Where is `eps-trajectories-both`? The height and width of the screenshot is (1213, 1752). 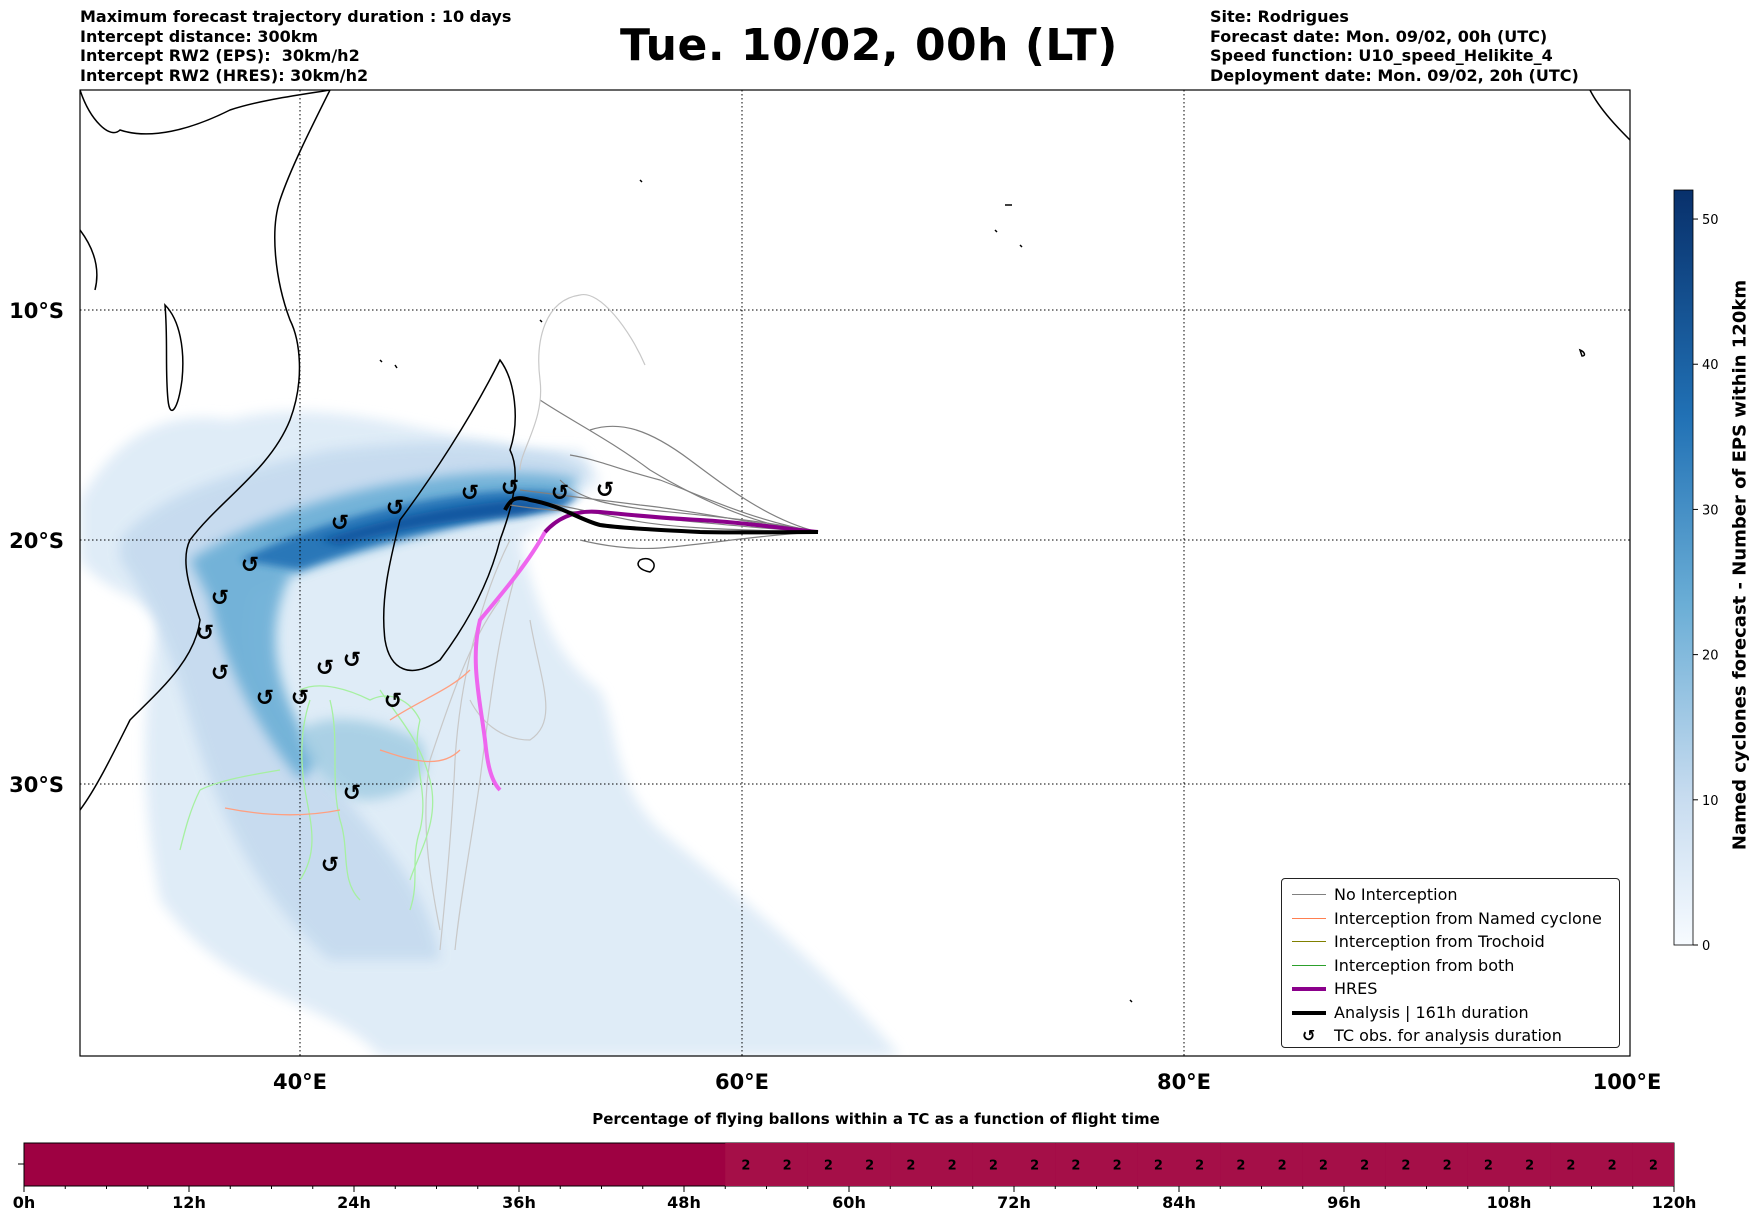
eps-trajectories-both is located at coordinates (306, 798).